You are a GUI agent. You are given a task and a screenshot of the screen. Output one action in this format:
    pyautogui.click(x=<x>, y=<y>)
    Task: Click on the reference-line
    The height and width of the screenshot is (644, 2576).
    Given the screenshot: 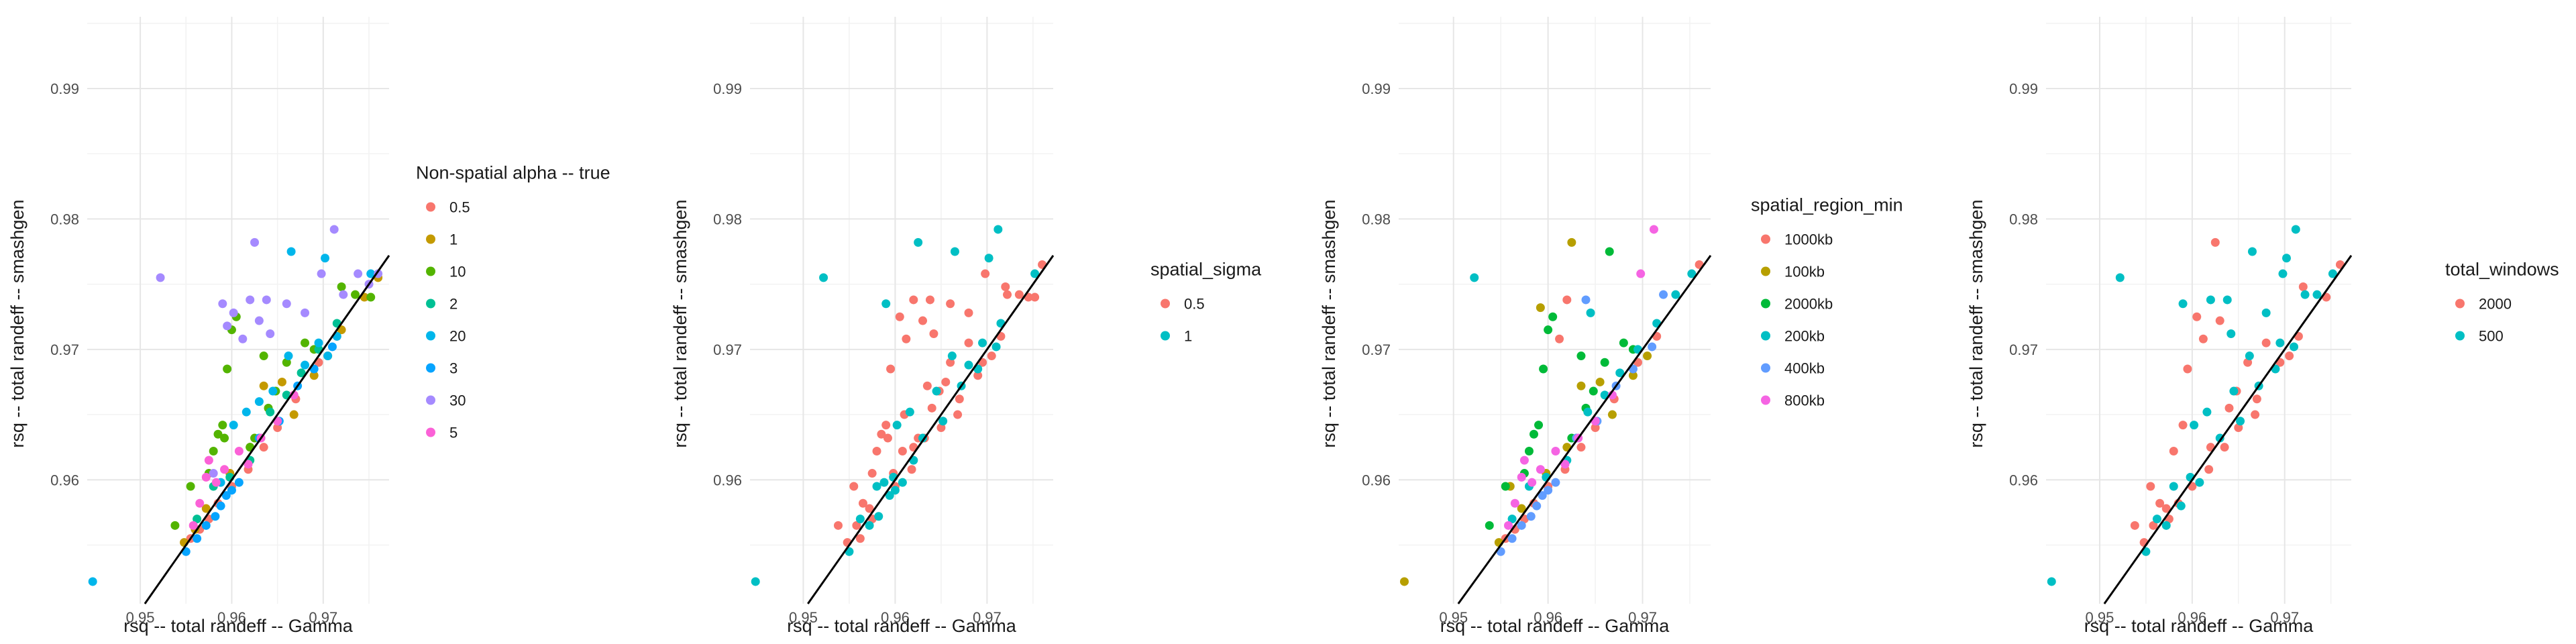 What is the action you would take?
    pyautogui.click(x=1584, y=429)
    